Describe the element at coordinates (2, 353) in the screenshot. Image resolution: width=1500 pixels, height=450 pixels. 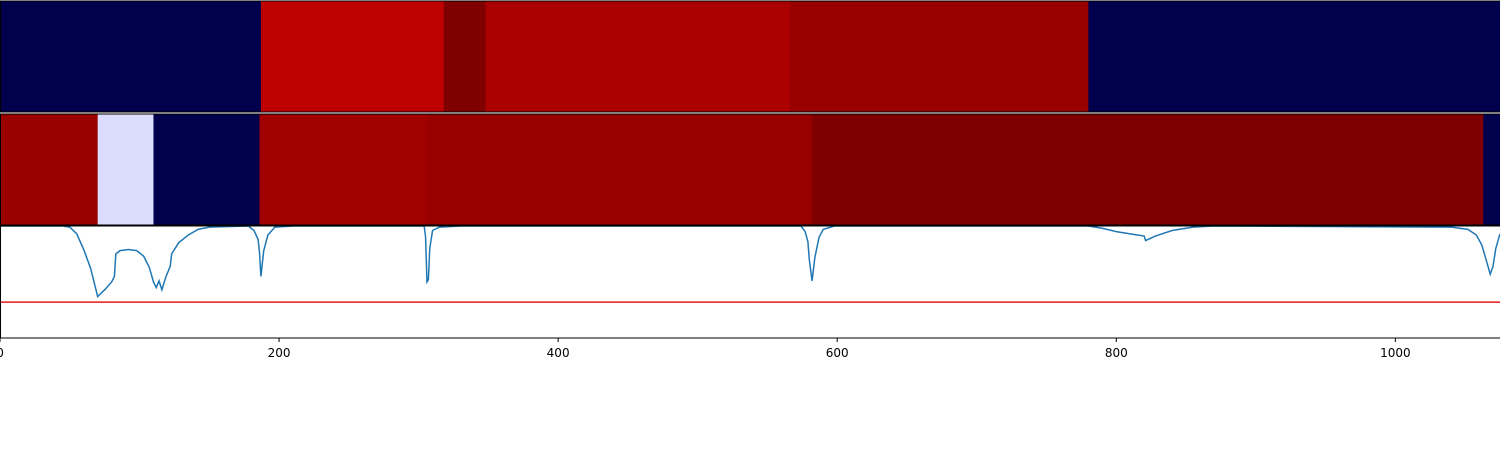
I see `x-tick-label-0: 0` at that location.